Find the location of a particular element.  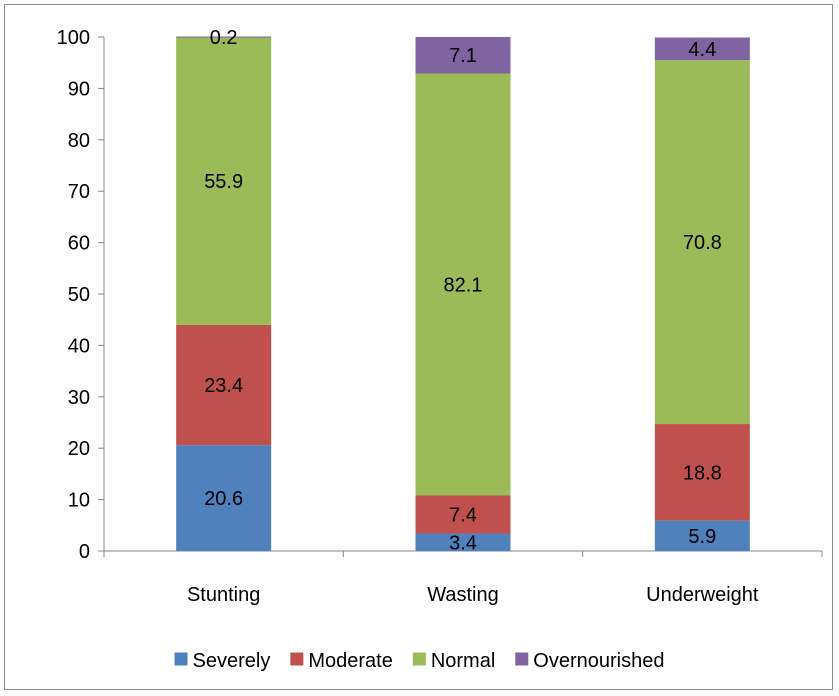

bar-underweight-overnourished is located at coordinates (702, 49).